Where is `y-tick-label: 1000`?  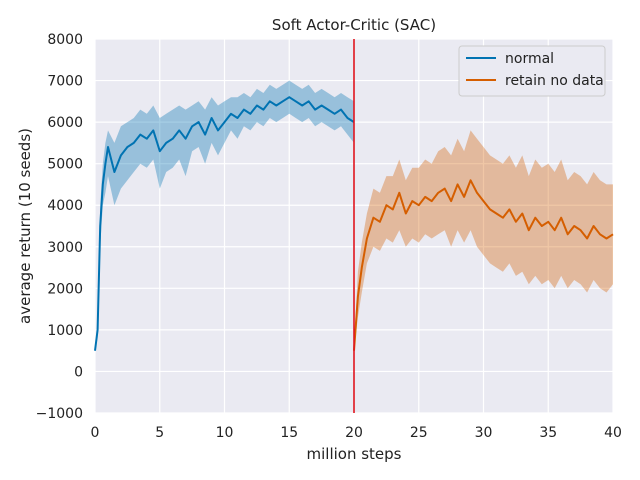
y-tick-label: 1000 is located at coordinates (65, 331).